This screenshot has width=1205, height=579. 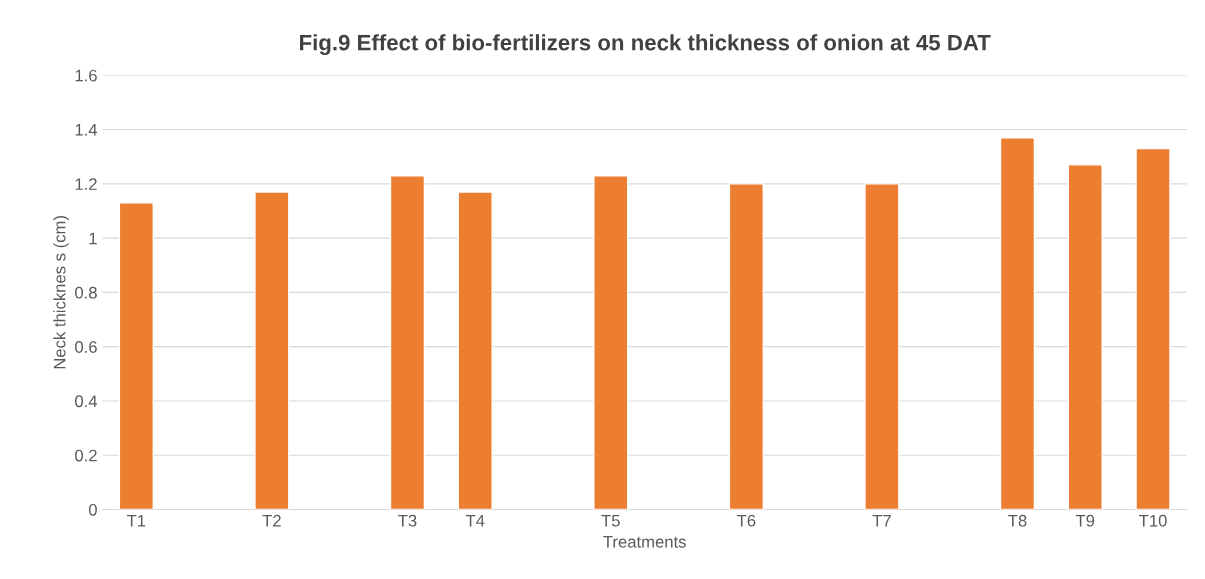 I want to click on x-tick-label: T7, so click(x=881, y=520).